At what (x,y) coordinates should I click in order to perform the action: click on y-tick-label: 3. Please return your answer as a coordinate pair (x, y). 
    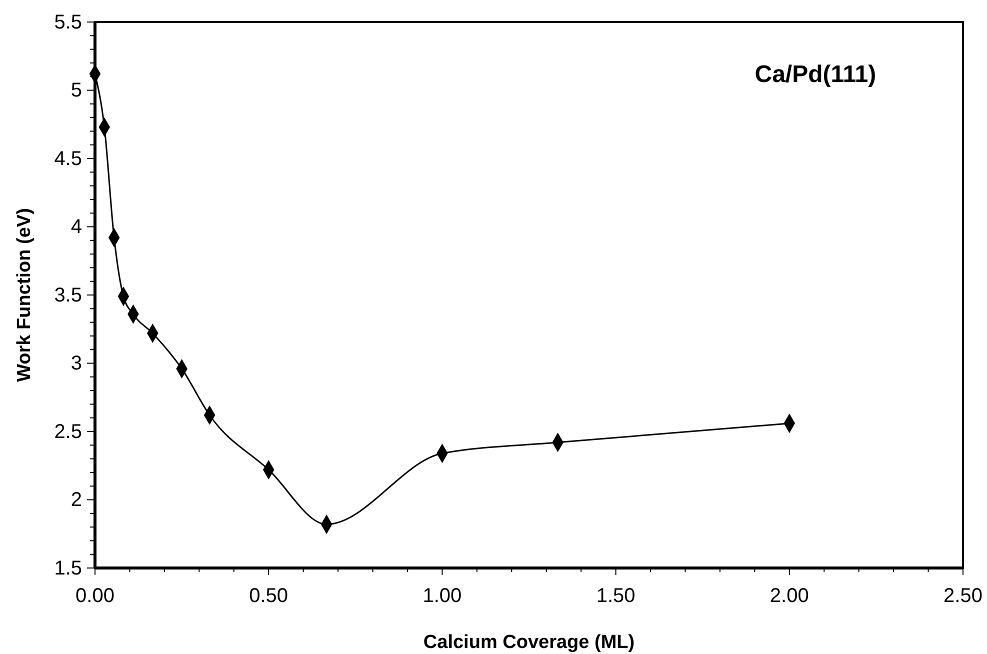
    Looking at the image, I should click on (76, 363).